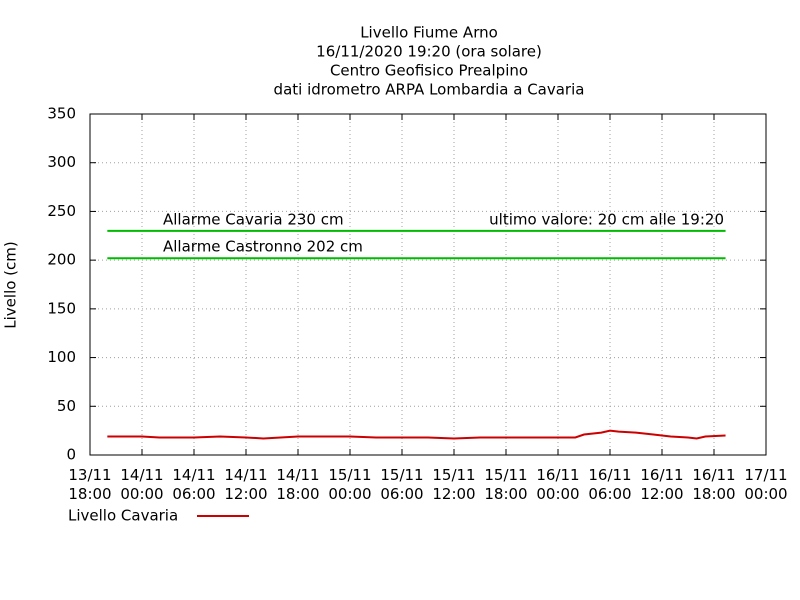  What do you see at coordinates (297, 484) in the screenshot?
I see `x-tick-label: 14/11 18:00` at bounding box center [297, 484].